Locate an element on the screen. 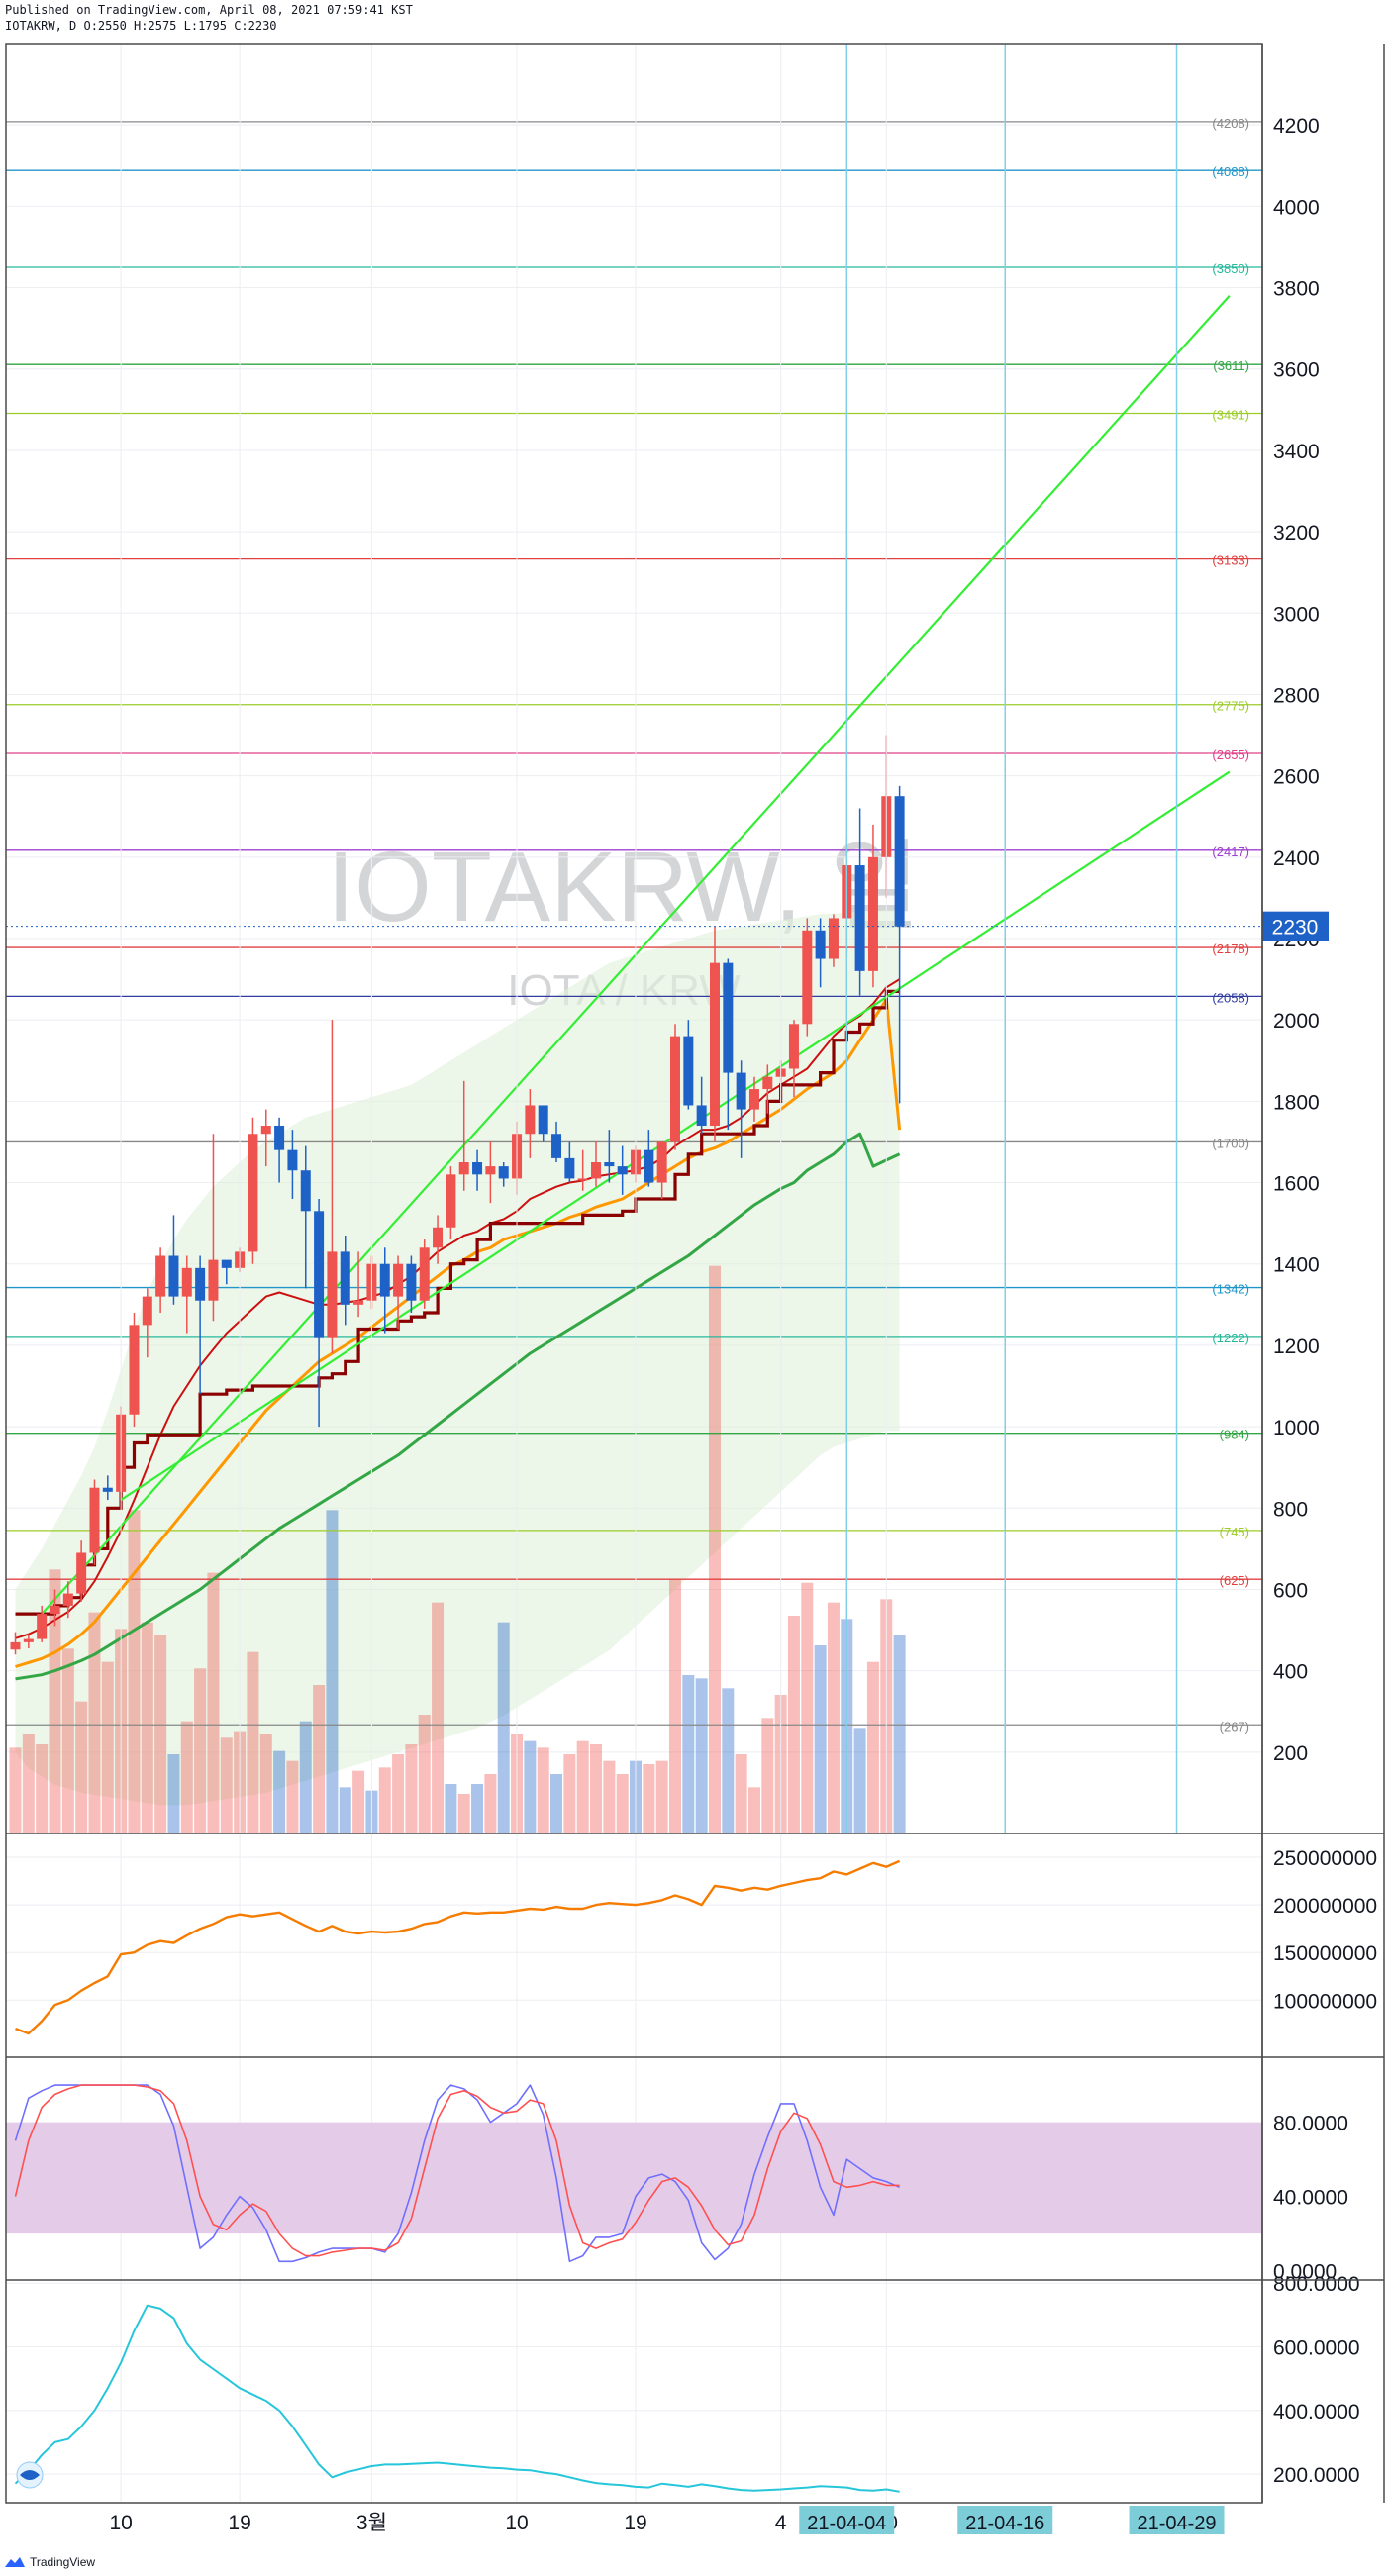 The width and height of the screenshot is (1388, 2576). oscillator-axis-label: 600.0000 is located at coordinates (1316, 2348).